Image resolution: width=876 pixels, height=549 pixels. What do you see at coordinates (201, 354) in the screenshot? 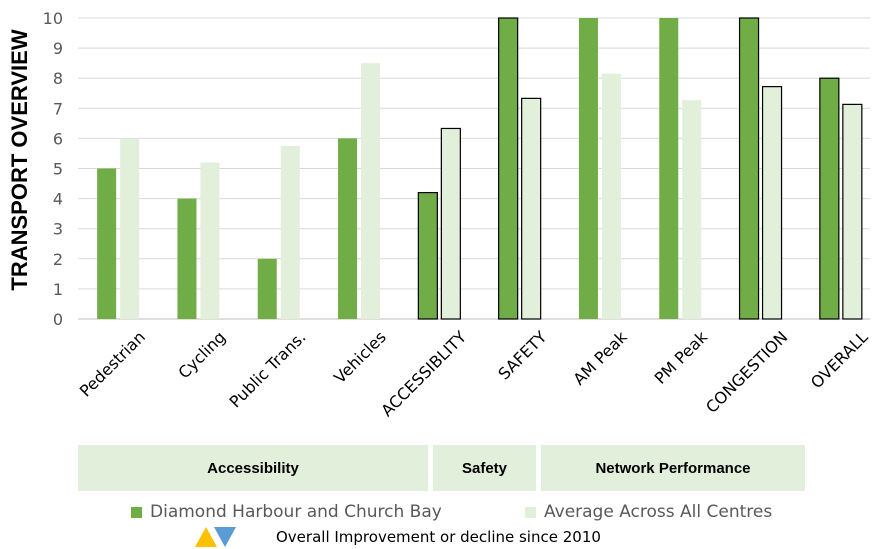
I see `x-tick-label: Cycling` at bounding box center [201, 354].